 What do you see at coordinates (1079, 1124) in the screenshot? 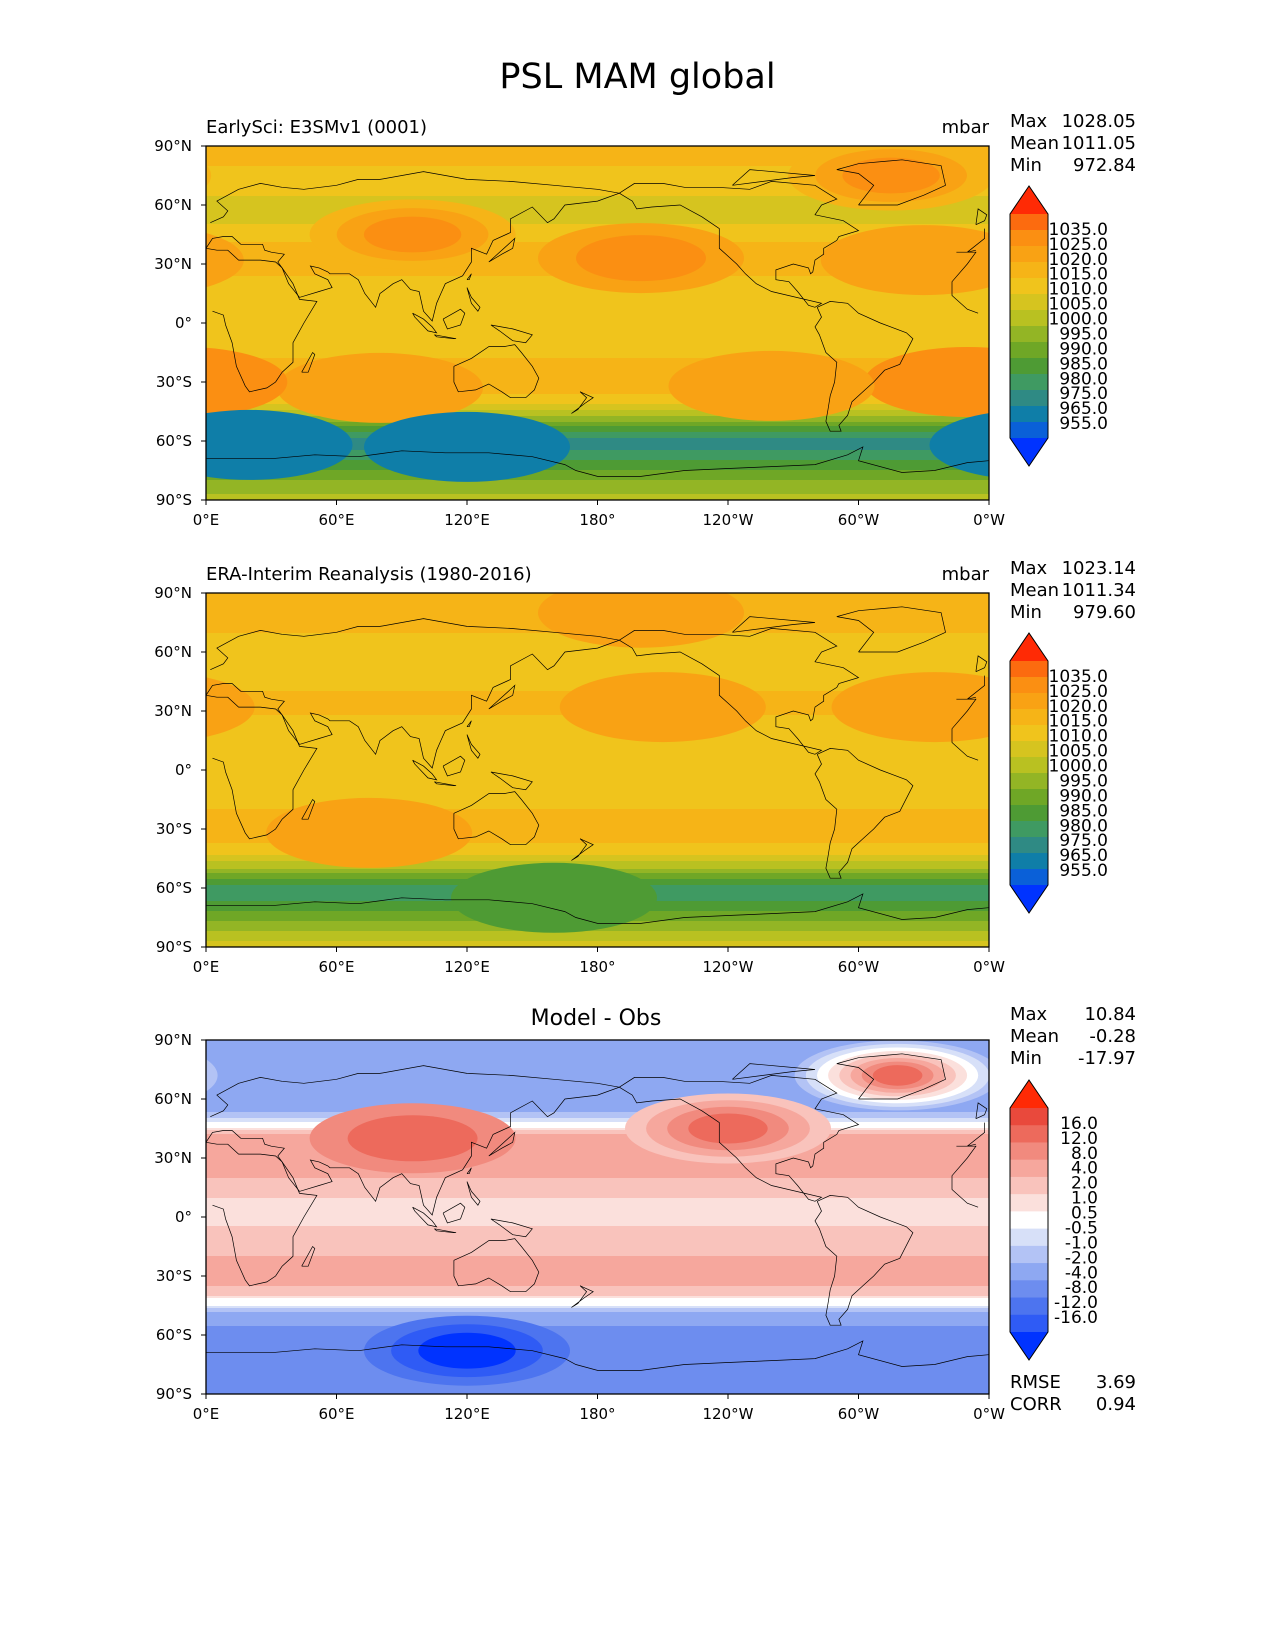
I see `colorbar-label: 16.0` at bounding box center [1079, 1124].